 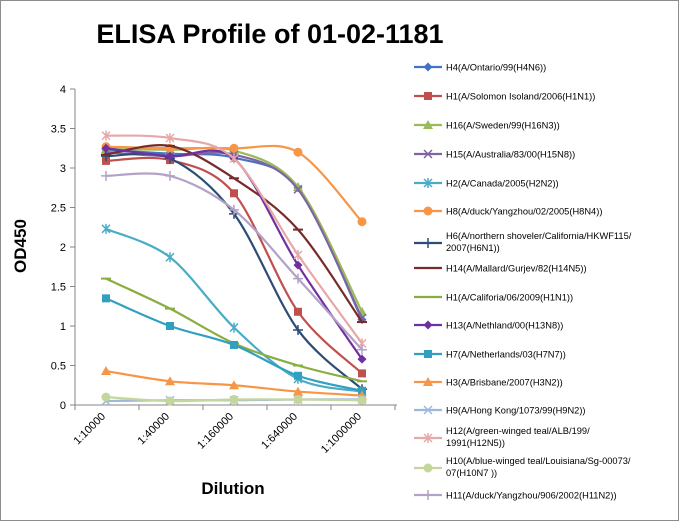 I want to click on legend-entry: H13(A/Nethland/00(H13N8)), so click(x=488, y=325).